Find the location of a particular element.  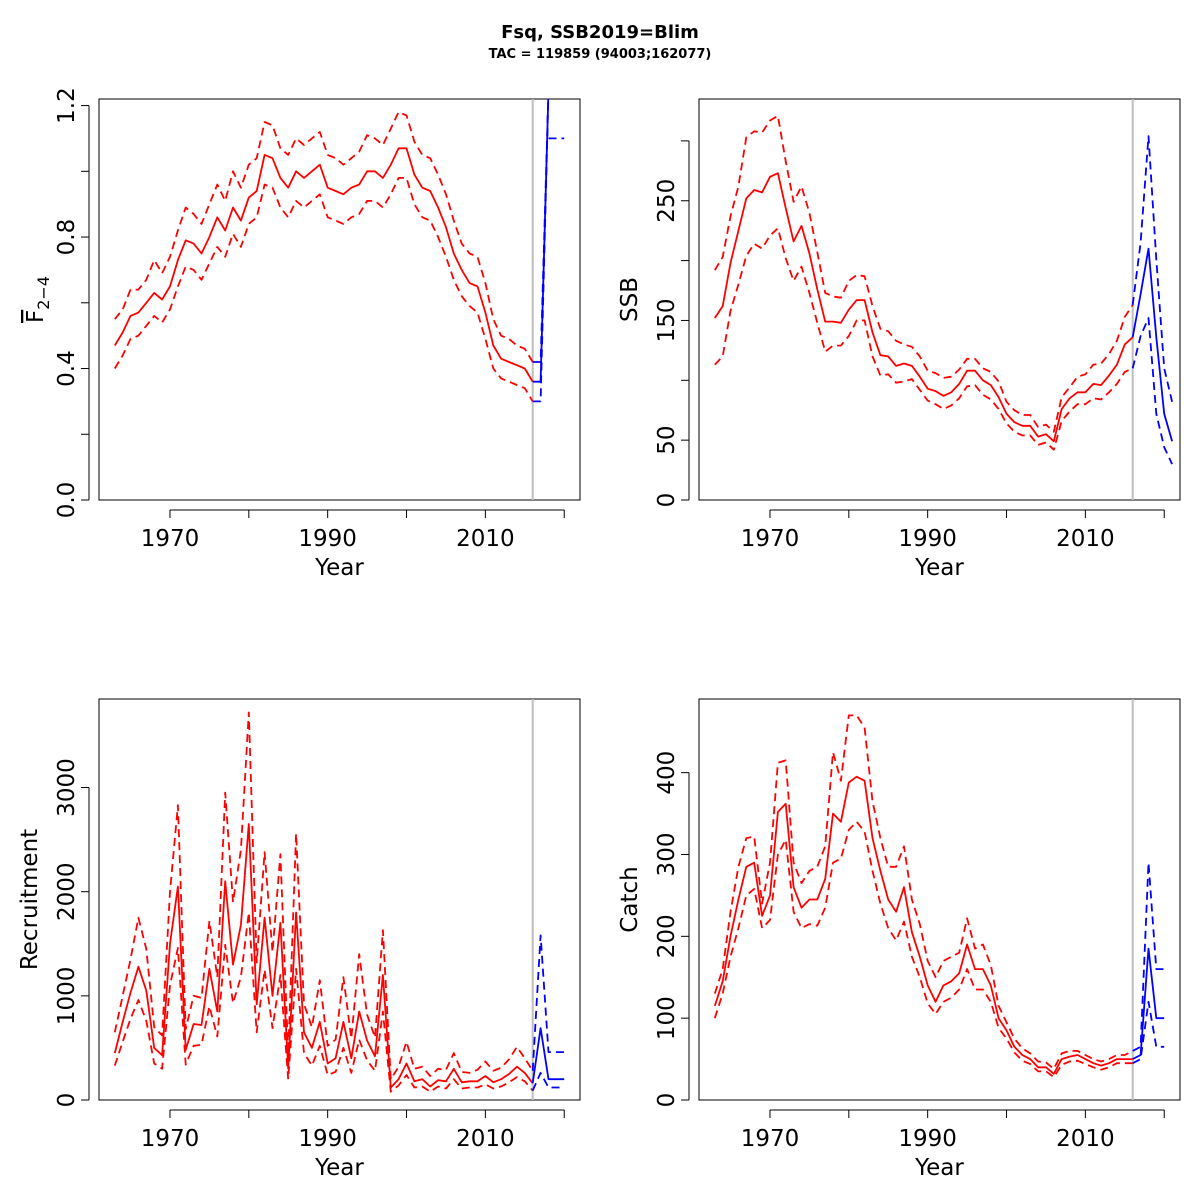

y-tick-label: 1000 is located at coordinates (67, 996).